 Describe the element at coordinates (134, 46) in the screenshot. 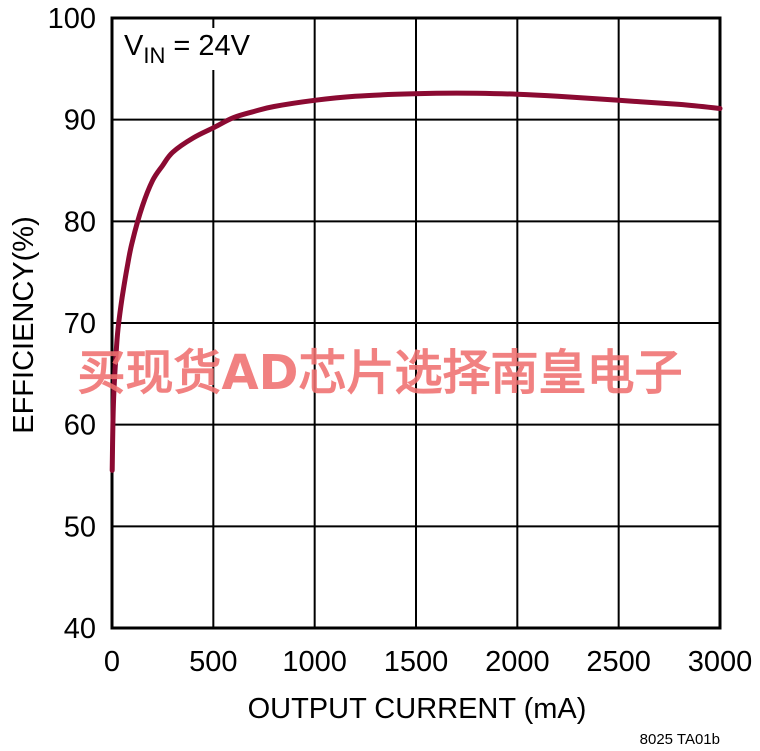

I see `annotation-main: V` at that location.